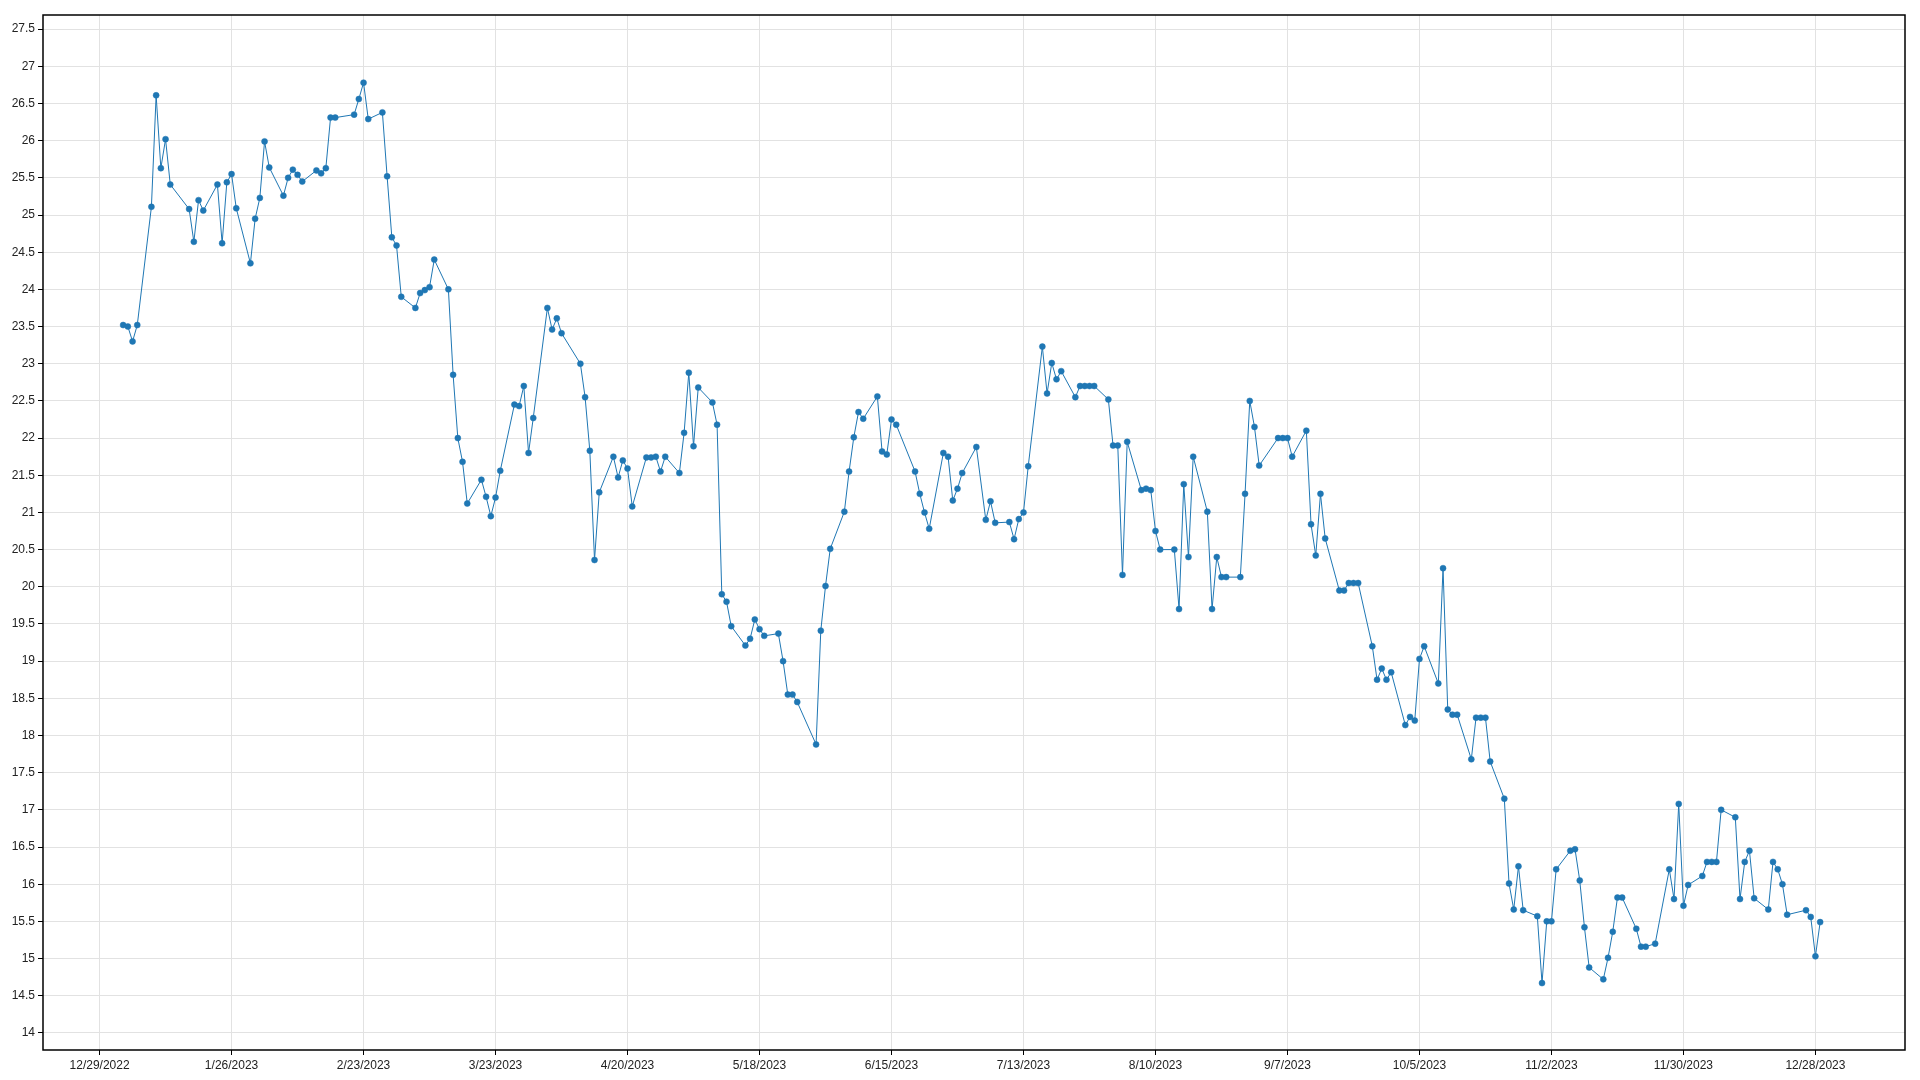 This screenshot has width=1920, height=1080. I want to click on y-tick-label: 21, so click(28, 511).